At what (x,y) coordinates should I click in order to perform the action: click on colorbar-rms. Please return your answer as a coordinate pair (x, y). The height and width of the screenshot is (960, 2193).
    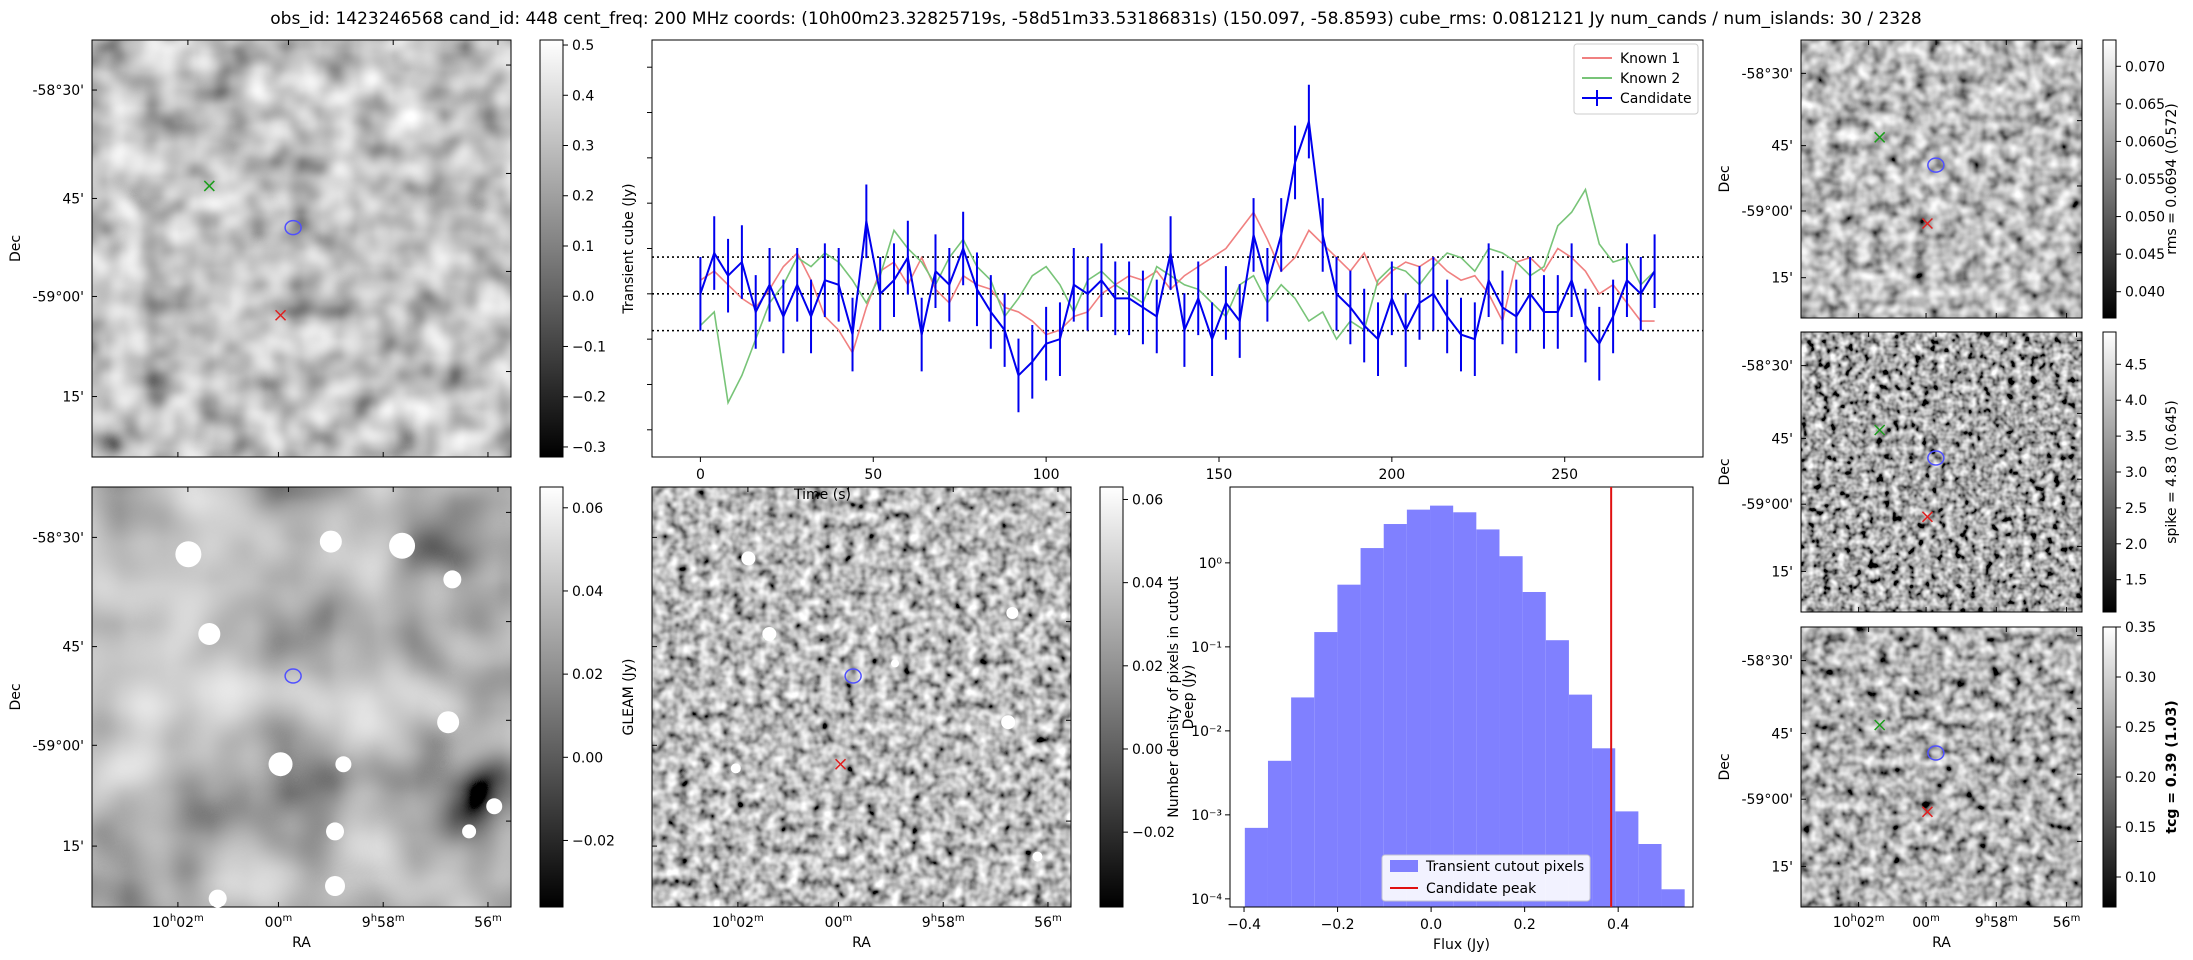
    Looking at the image, I should click on (2111, 179).